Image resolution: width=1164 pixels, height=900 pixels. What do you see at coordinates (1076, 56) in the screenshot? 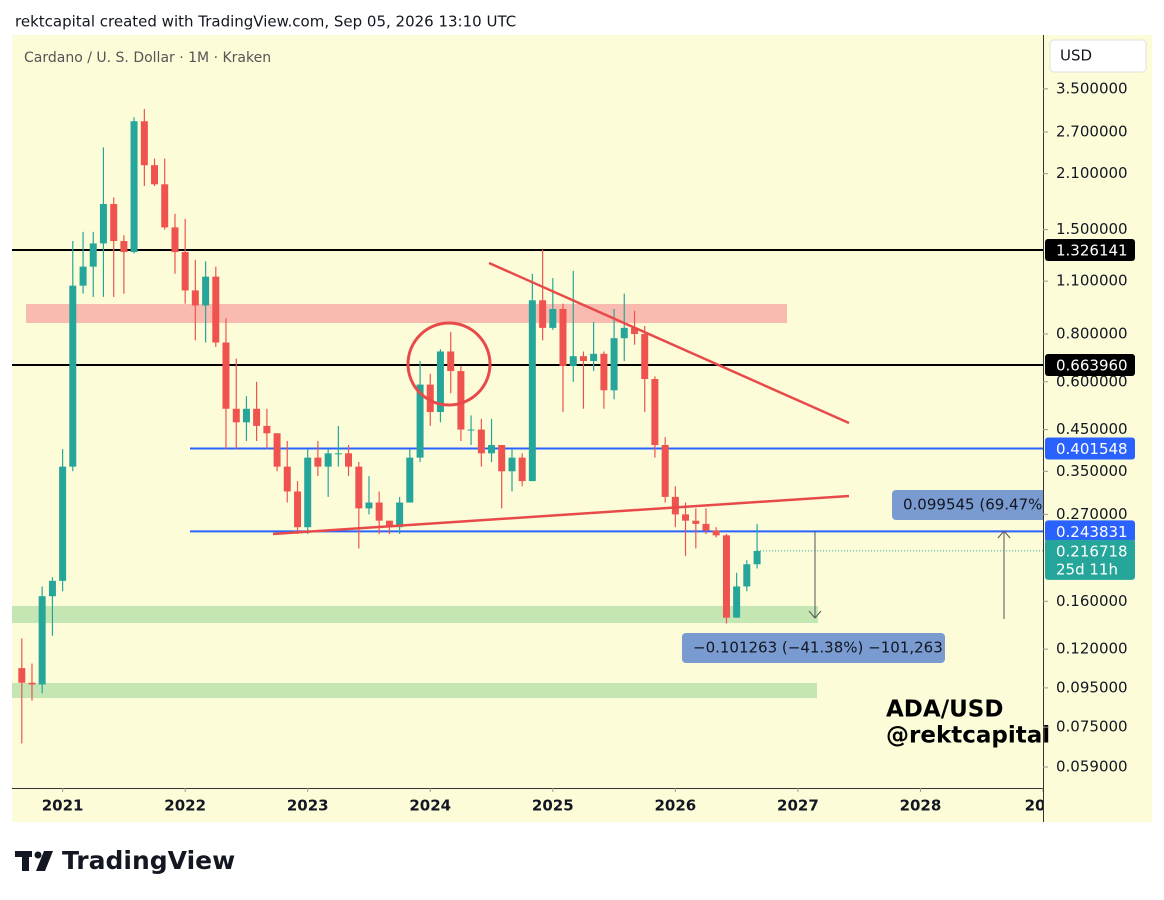
I see `currency: USD` at bounding box center [1076, 56].